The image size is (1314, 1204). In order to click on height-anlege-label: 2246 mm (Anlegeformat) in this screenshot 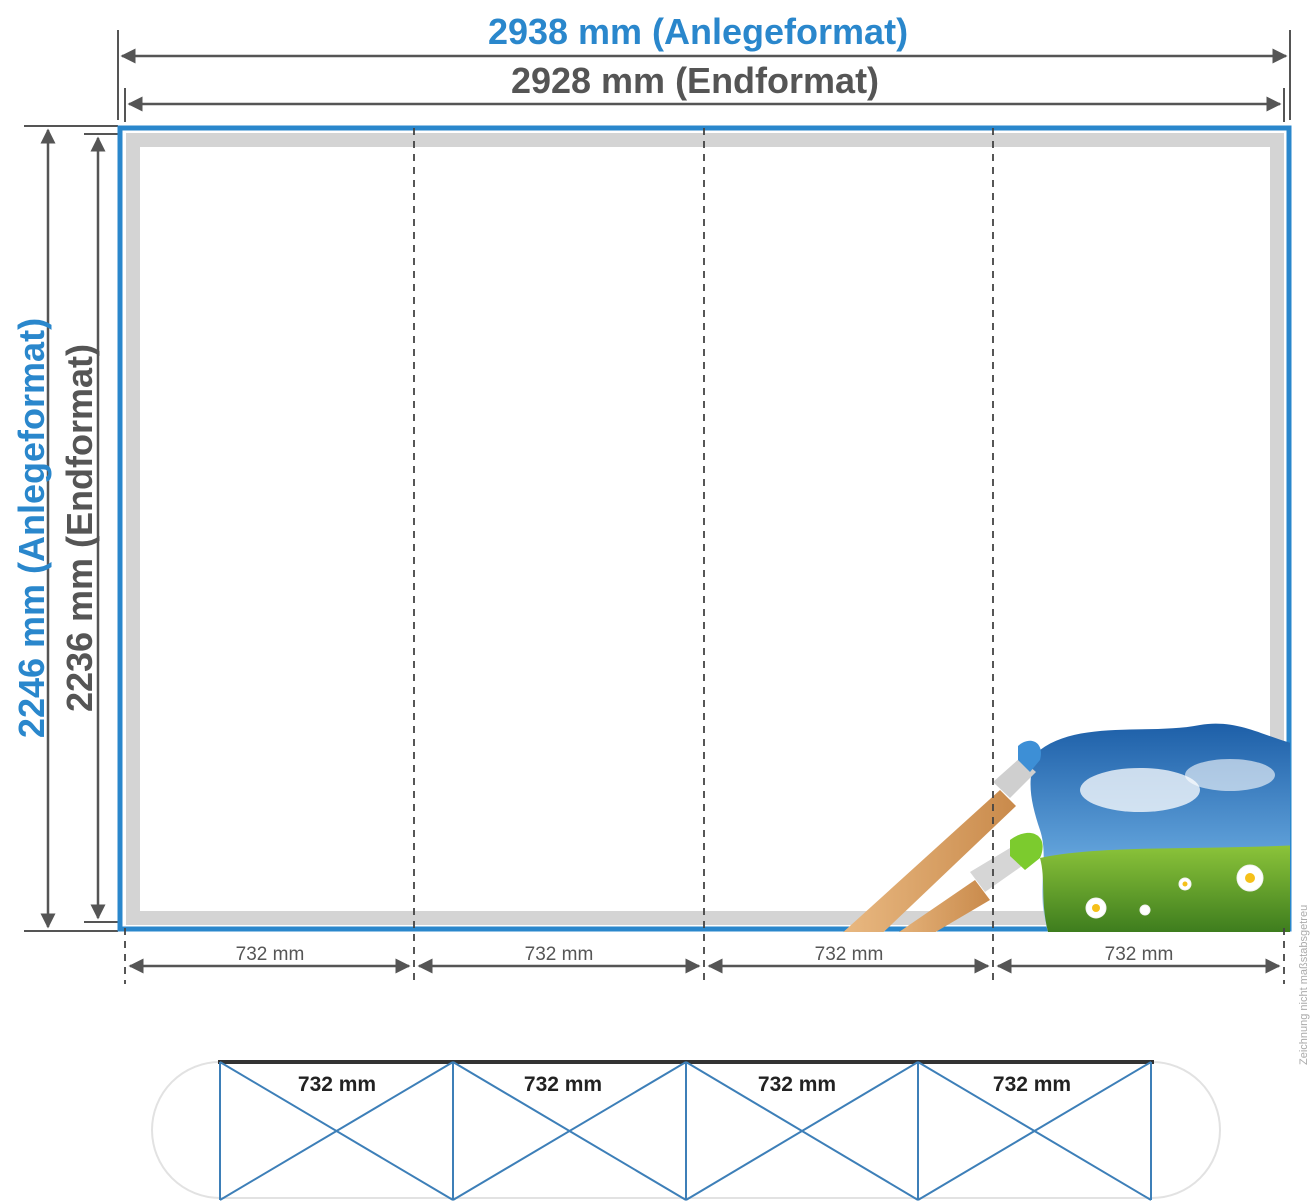, I will do `click(31, 528)`.